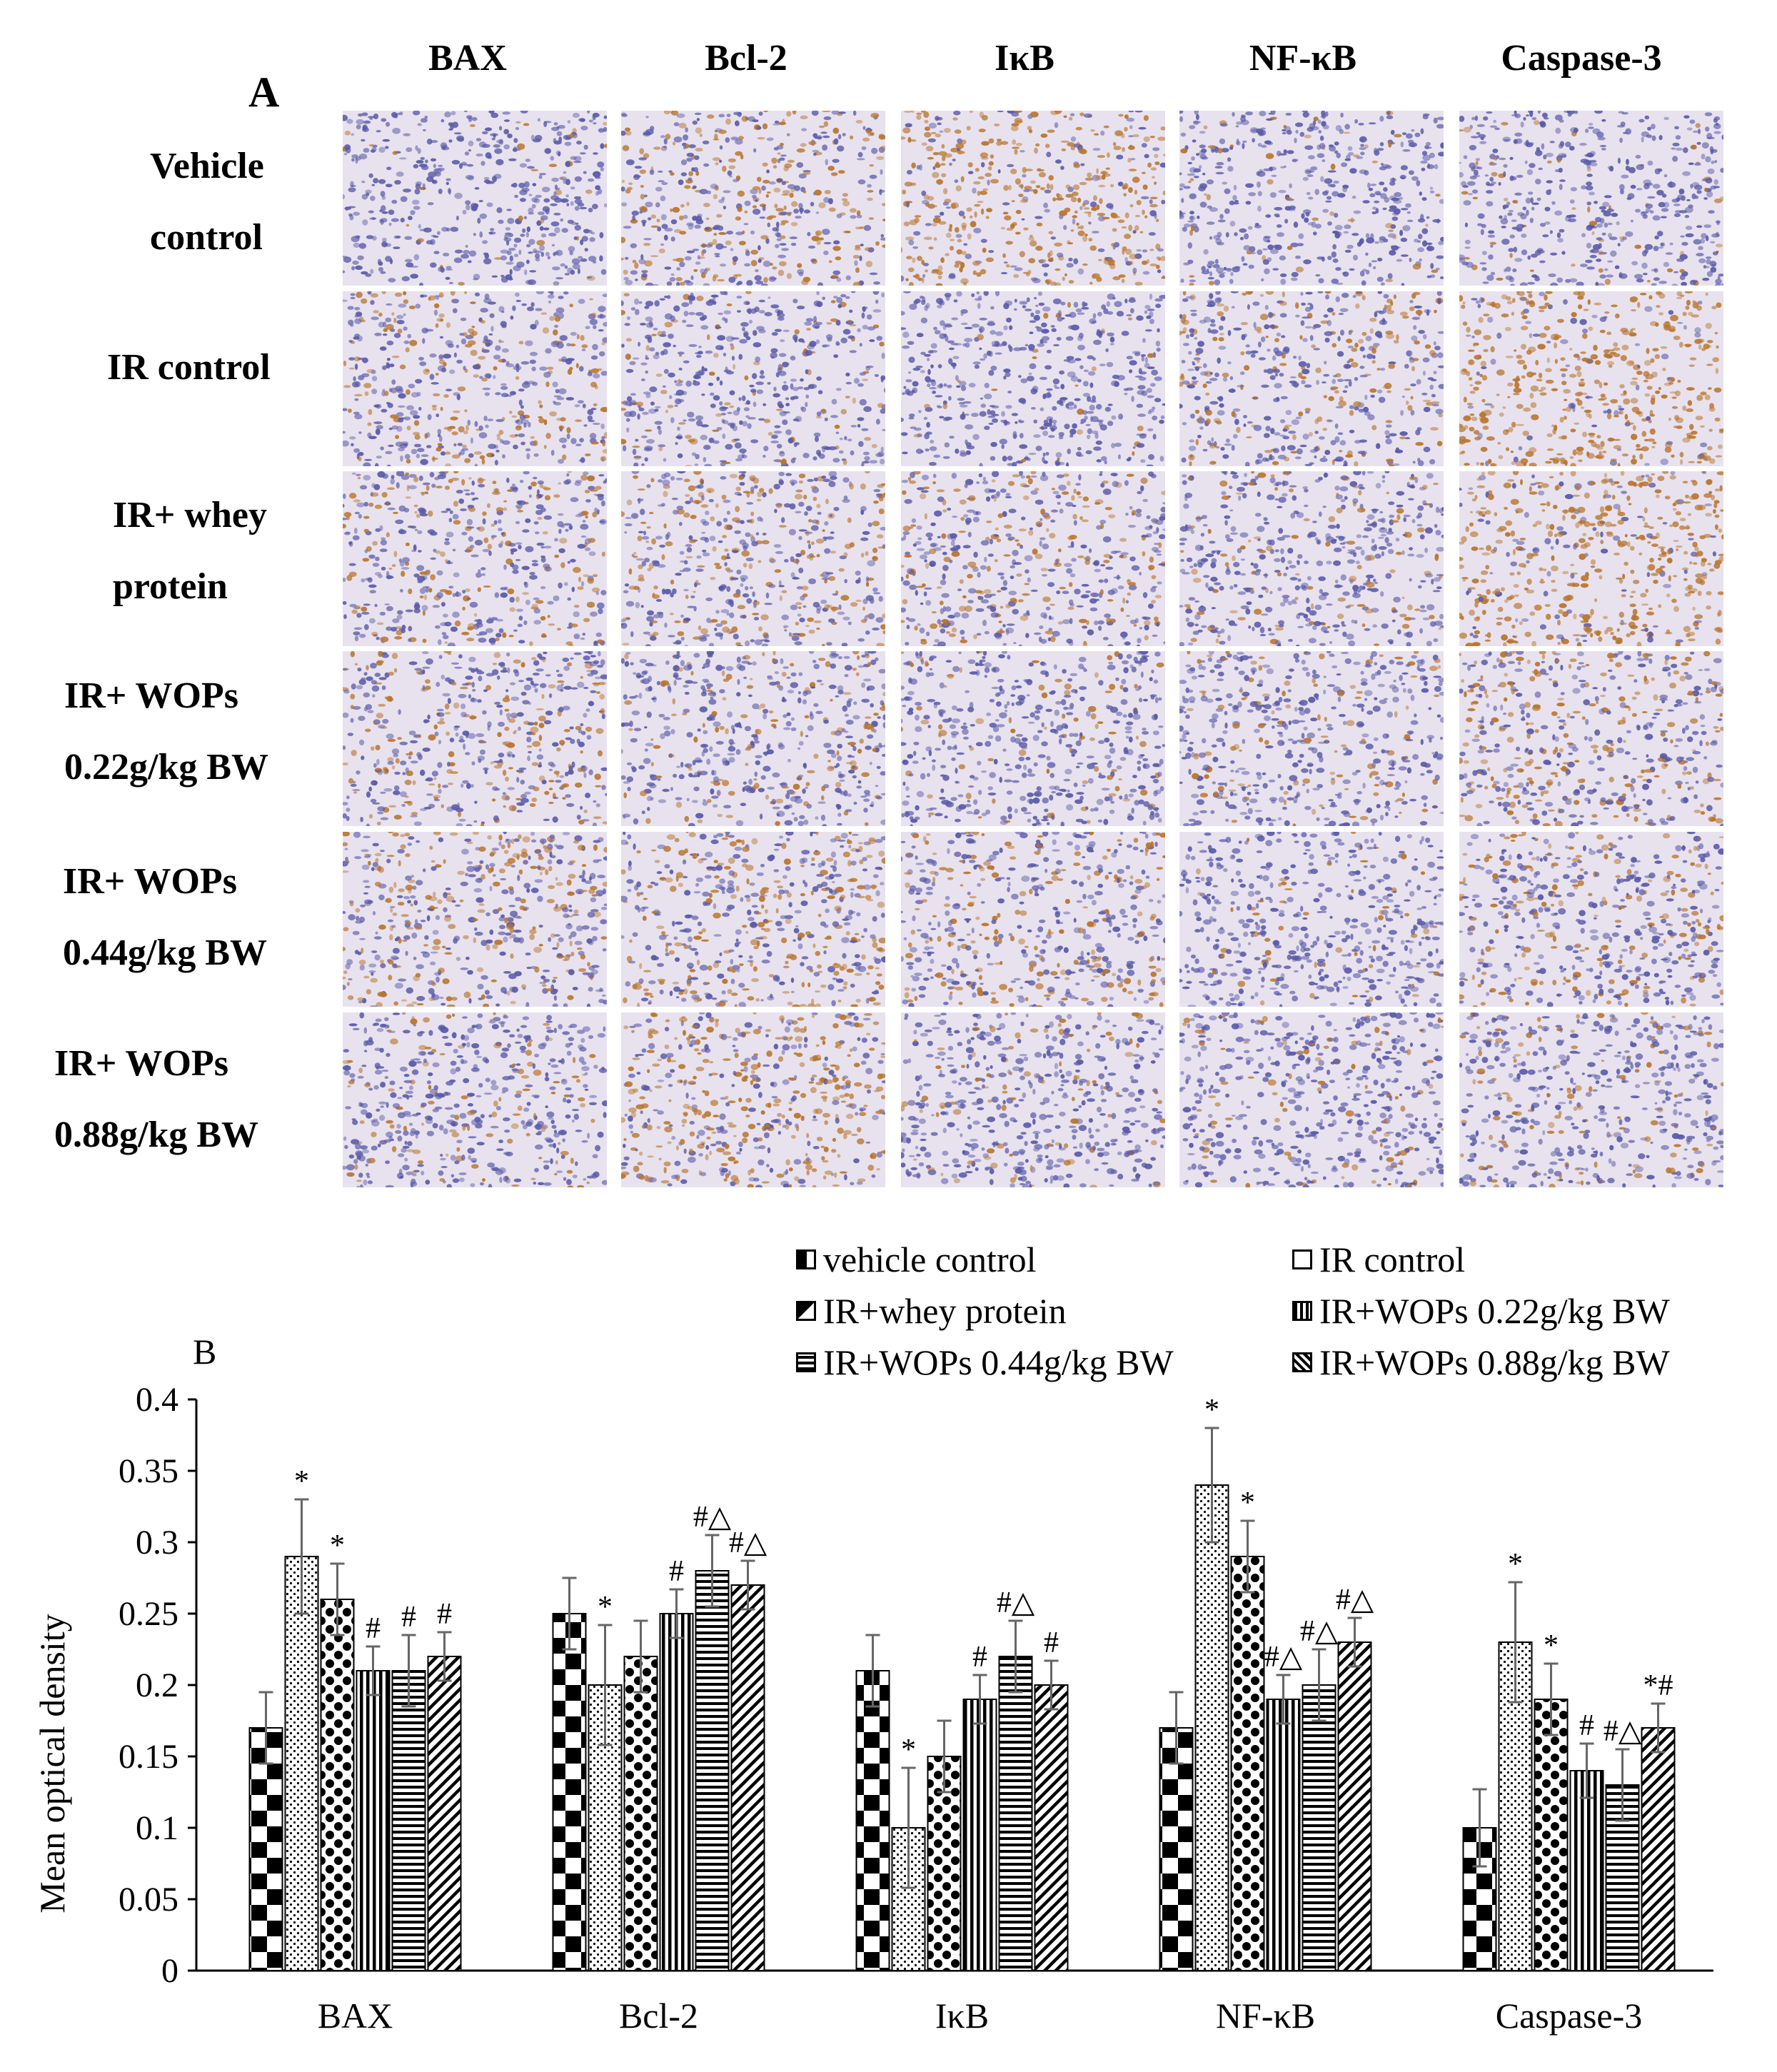 Image resolution: width=1777 pixels, height=2072 pixels. Describe the element at coordinates (167, 767) in the screenshot. I see `row-label-line2: 0.22g/kg BW` at that location.